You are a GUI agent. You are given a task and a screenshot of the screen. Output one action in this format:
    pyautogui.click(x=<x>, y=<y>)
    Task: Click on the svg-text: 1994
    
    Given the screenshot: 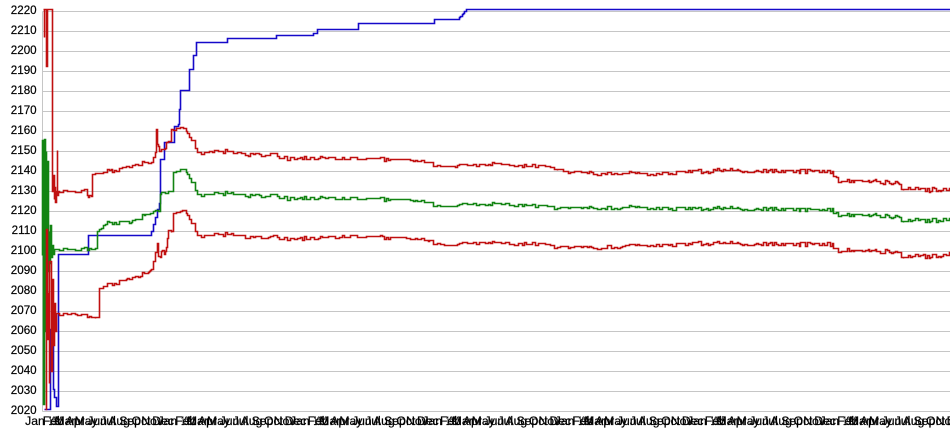 What is the action you would take?
    pyautogui.click(x=585, y=422)
    